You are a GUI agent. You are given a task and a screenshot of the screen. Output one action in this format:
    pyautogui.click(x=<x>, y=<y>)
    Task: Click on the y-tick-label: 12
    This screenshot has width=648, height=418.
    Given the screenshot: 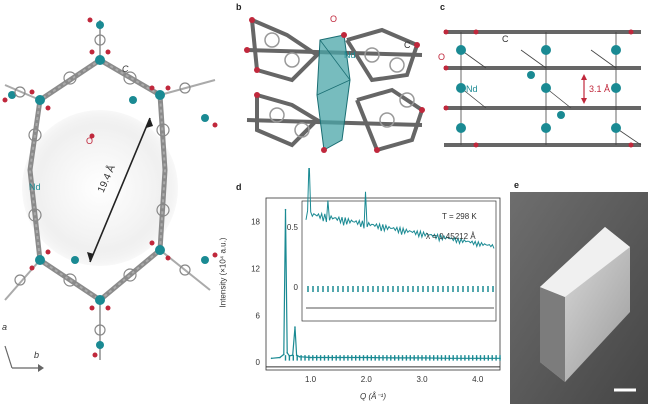 What is the action you would take?
    pyautogui.click(x=255, y=268)
    